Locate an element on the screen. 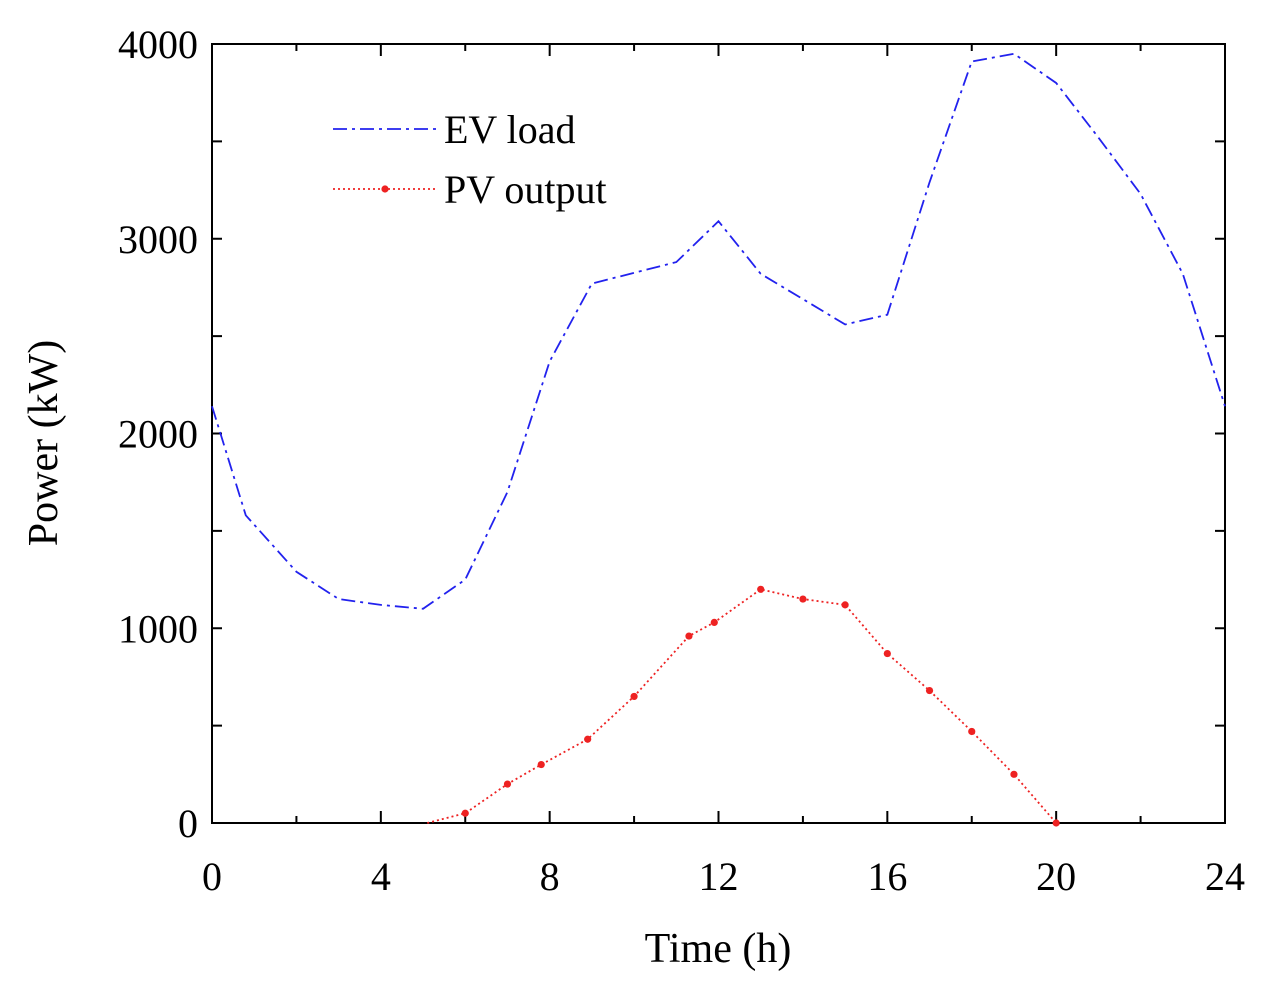  legend: EV load PV output is located at coordinates (470, 159).